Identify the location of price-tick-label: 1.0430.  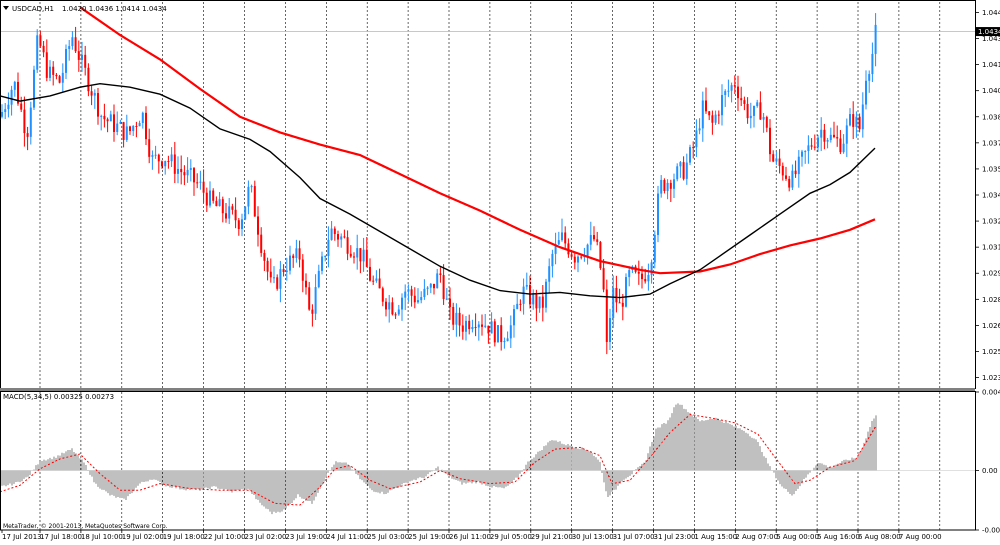
(991, 39).